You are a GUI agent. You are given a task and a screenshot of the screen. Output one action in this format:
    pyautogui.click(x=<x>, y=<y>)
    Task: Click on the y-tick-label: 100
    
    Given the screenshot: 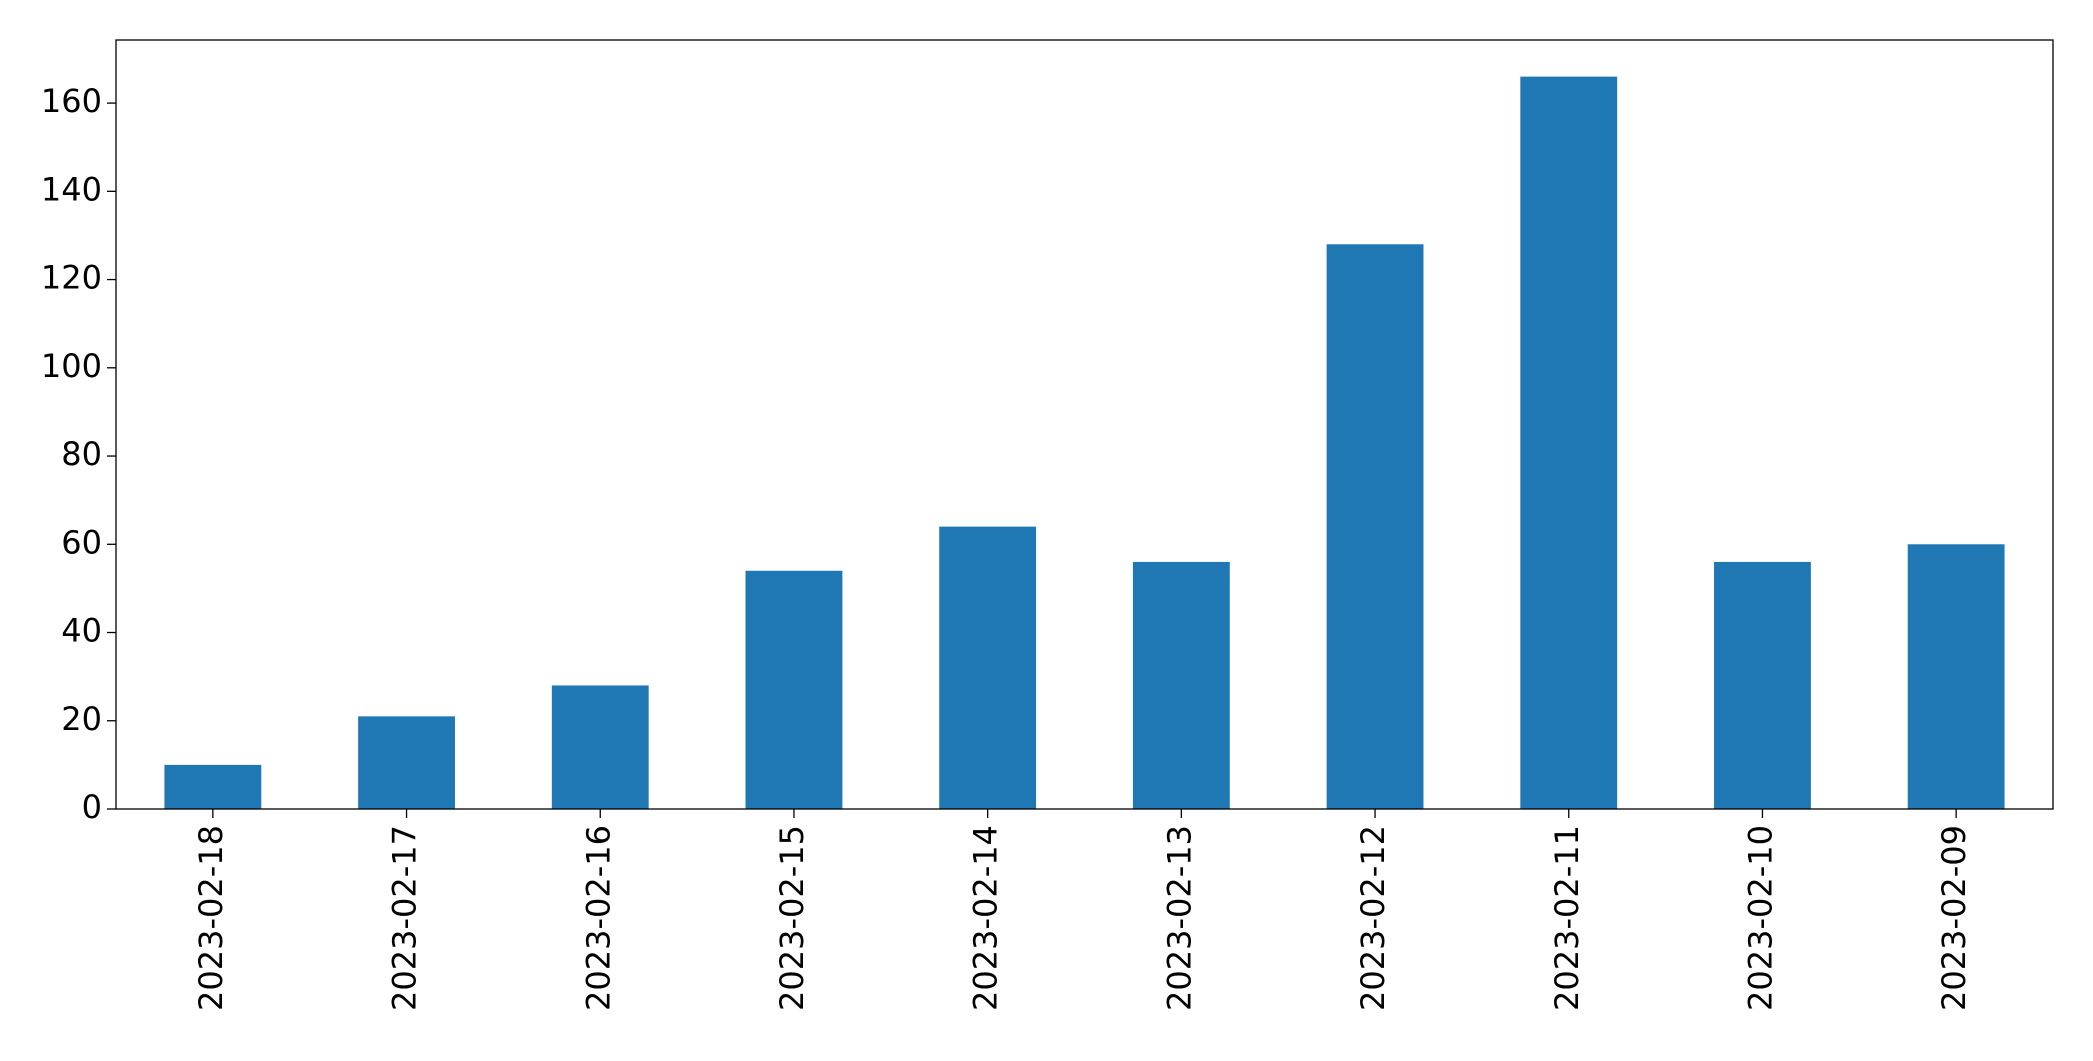 What is the action you would take?
    pyautogui.click(x=71, y=366)
    